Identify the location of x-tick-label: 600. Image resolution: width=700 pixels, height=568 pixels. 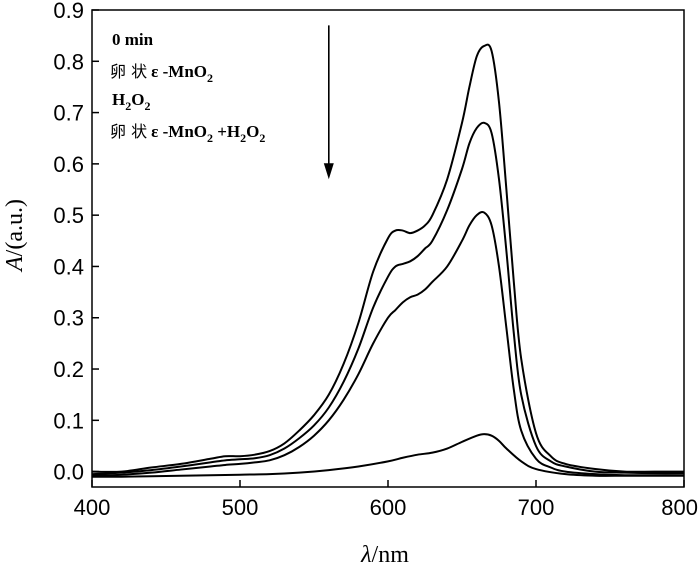
(388, 507).